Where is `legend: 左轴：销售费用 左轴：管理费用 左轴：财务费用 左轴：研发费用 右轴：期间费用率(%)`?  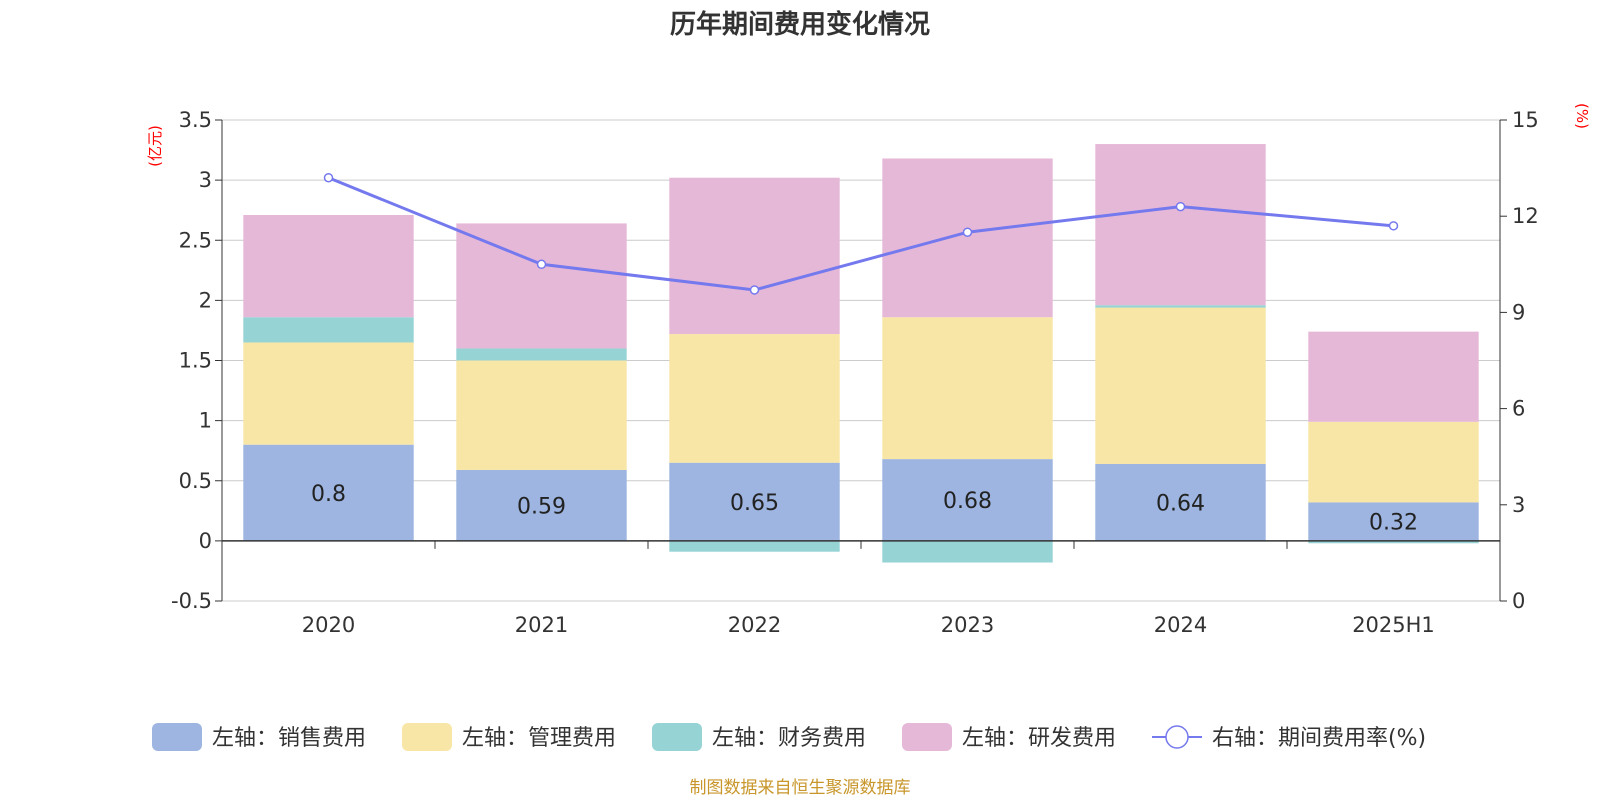
legend: 左轴：销售费用 左轴：管理费用 左轴：财务费用 左轴：研发费用 右轴：期间费用率(%) is located at coordinates (789, 737).